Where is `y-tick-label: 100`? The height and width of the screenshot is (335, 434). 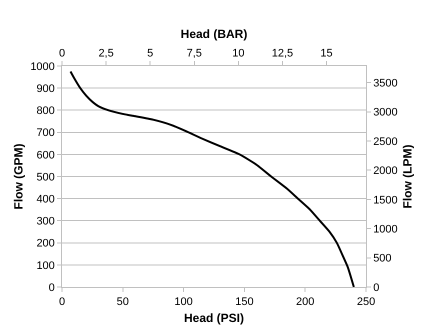 y-tick-label: 100 is located at coordinates (45, 266).